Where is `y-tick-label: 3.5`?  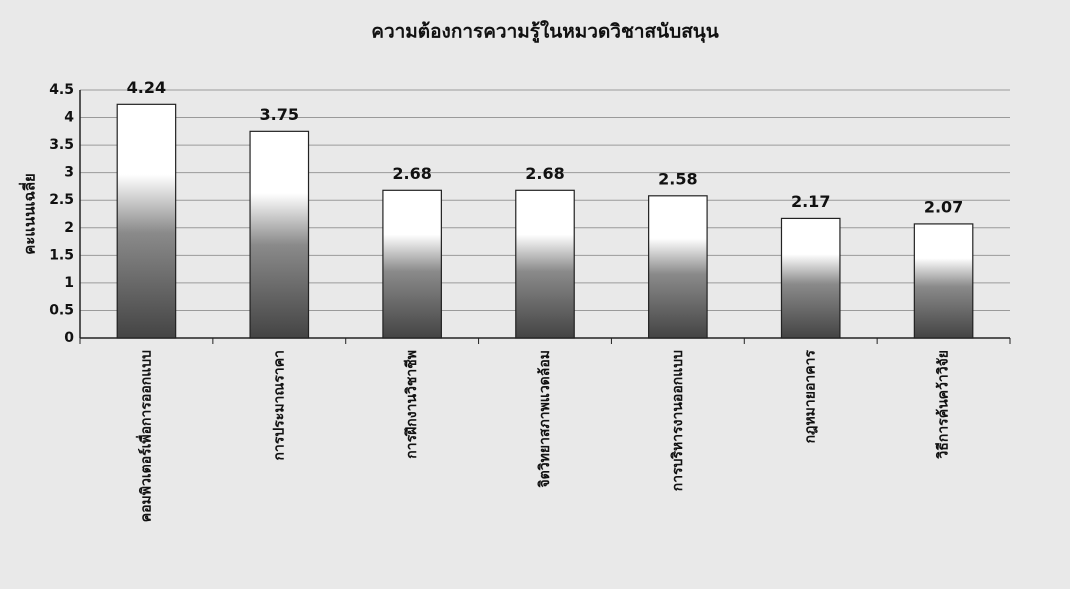
y-tick-label: 3.5 is located at coordinates (61, 145).